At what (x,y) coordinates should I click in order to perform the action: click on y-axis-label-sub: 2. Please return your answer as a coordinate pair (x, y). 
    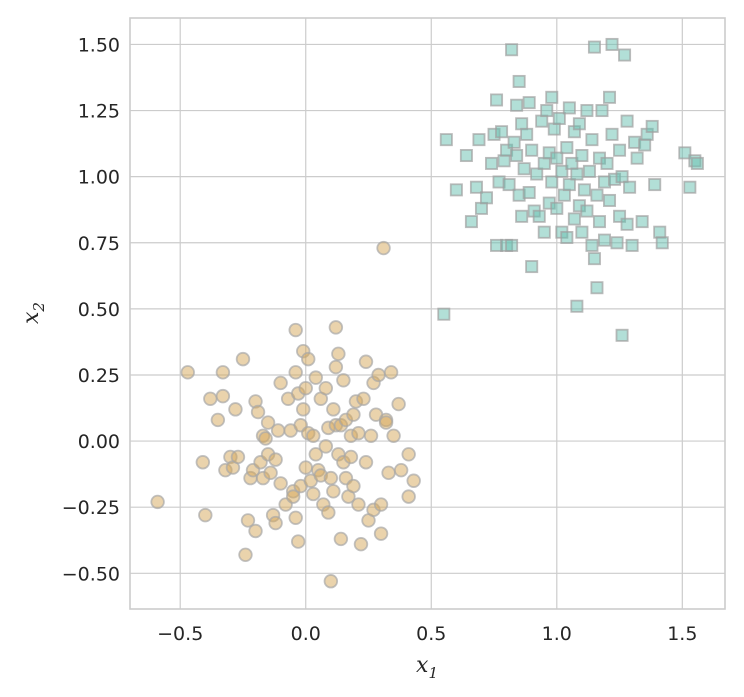
    Looking at the image, I should click on (39, 307).